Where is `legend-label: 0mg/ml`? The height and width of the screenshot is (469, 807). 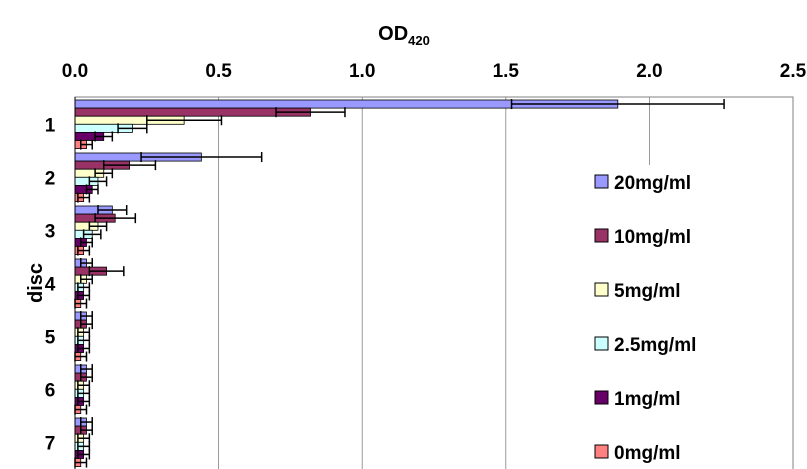 legend-label: 0mg/ml is located at coordinates (647, 453).